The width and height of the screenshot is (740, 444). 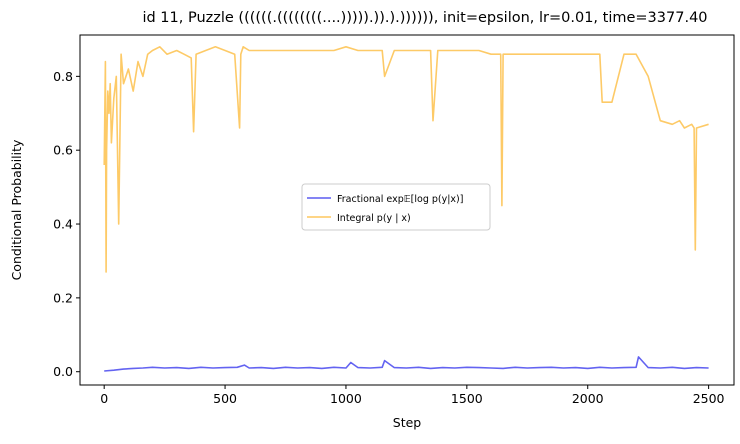 I want to click on x-axis-label: Step, so click(x=407, y=422).